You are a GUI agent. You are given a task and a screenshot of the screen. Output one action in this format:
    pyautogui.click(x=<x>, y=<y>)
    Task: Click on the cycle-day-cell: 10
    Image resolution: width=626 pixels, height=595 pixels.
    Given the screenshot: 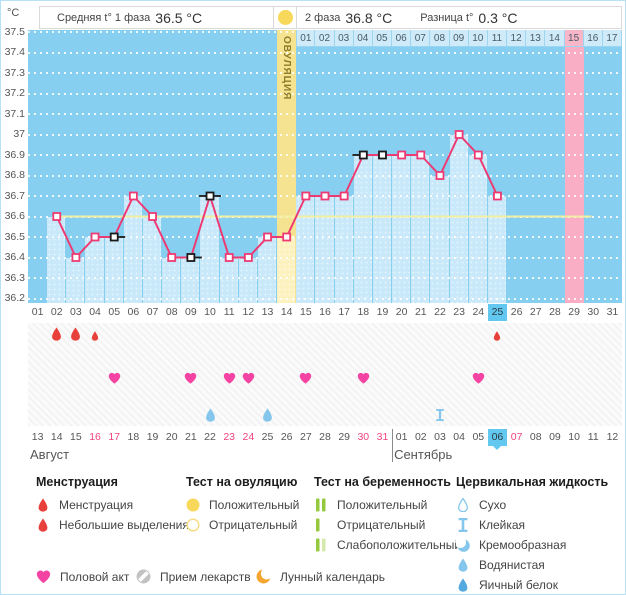 What is the action you would take?
    pyautogui.click(x=210, y=312)
    